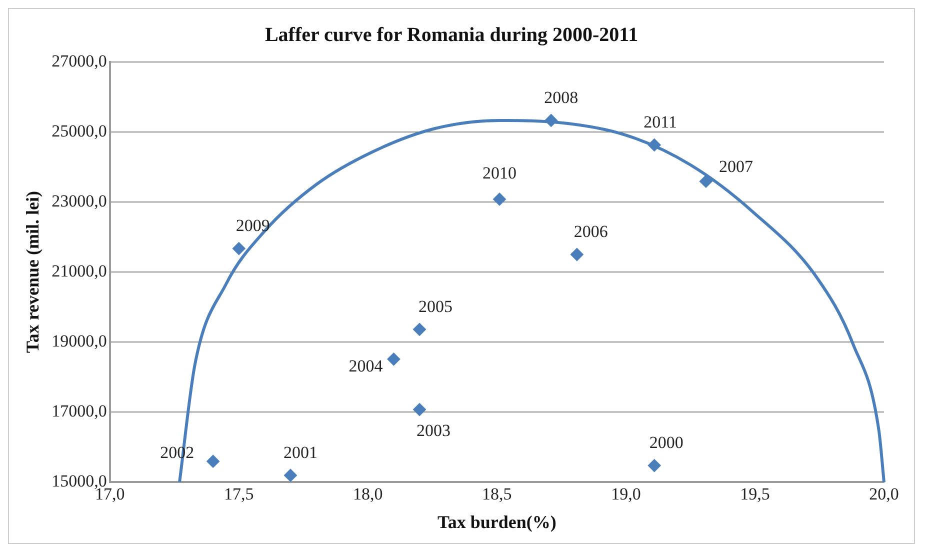  What do you see at coordinates (253, 226) in the screenshot?
I see `annotation: 2009` at bounding box center [253, 226].